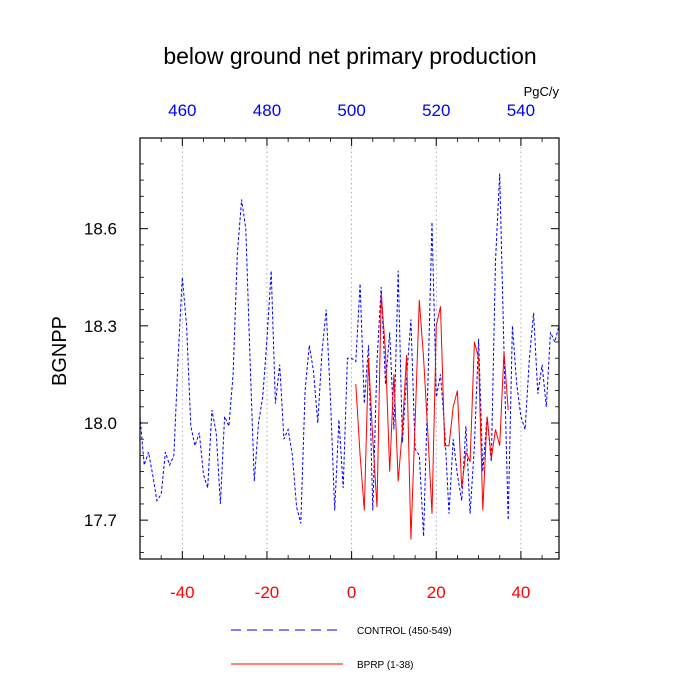 Image resolution: width=700 pixels, height=700 pixels. I want to click on bprp-series, so click(432, 416).